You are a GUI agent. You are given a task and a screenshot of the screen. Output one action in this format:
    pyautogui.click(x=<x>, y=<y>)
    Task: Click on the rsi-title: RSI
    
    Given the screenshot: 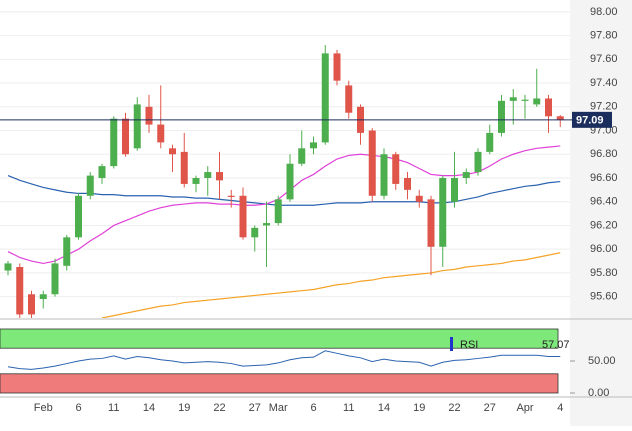 What is the action you would take?
    pyautogui.click(x=469, y=345)
    